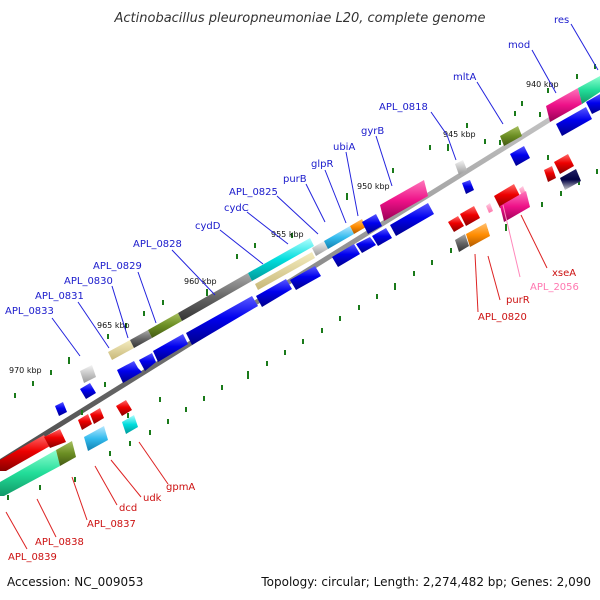 This screenshot has height=600, width=600. What do you see at coordinates (32, 557) in the screenshot?
I see `gene-label-APL_0839: APL_0839` at bounding box center [32, 557].